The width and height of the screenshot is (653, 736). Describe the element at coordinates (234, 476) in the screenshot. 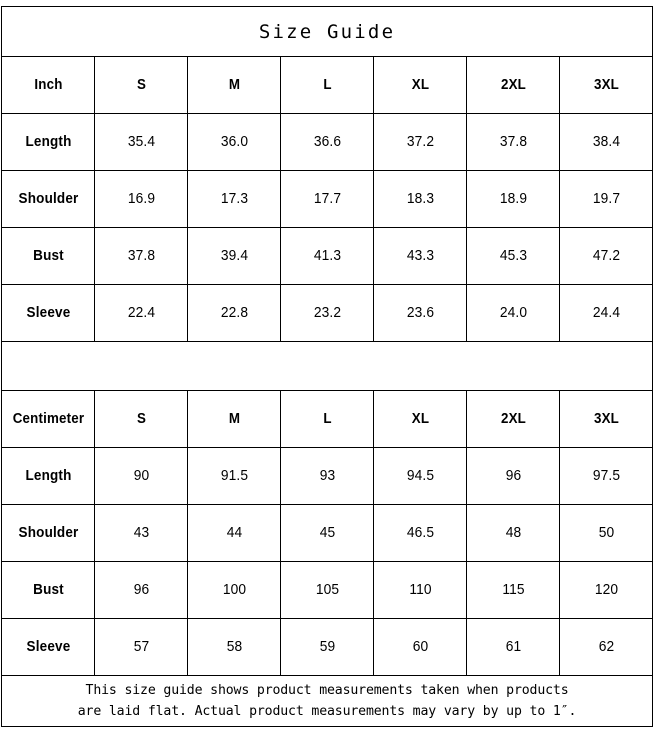

I see `cell-length-cm-m: 91.5` at that location.